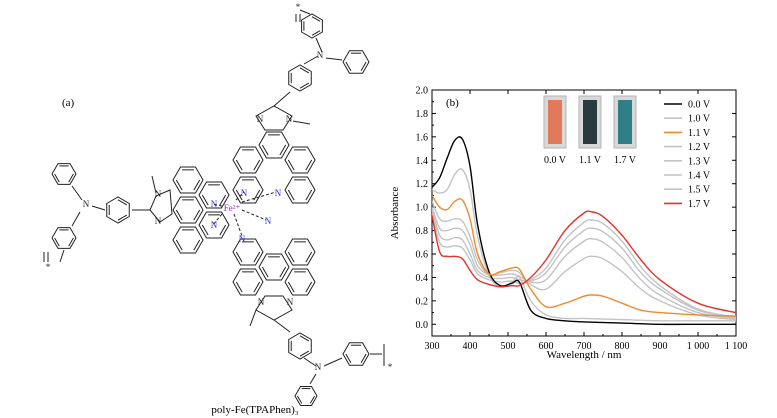 The image size is (777, 418). Describe the element at coordinates (660, 346) in the screenshot. I see `x-tick-label: 900` at that location.